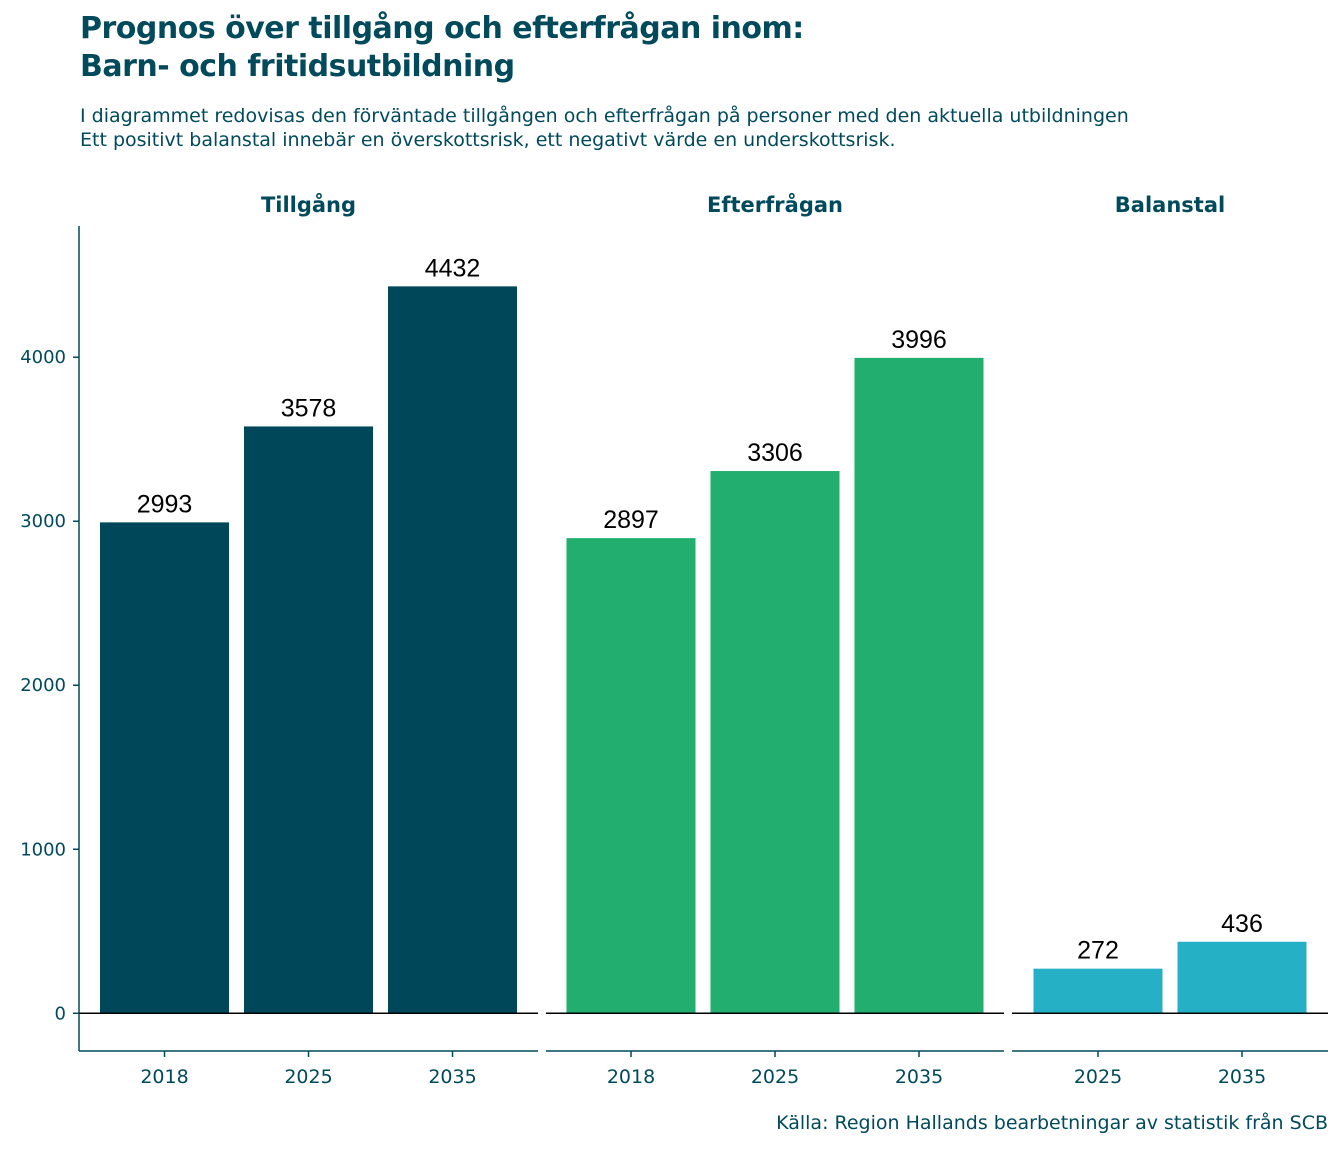  Describe the element at coordinates (453, 268) in the screenshot. I see `data-label: 4432` at that location.